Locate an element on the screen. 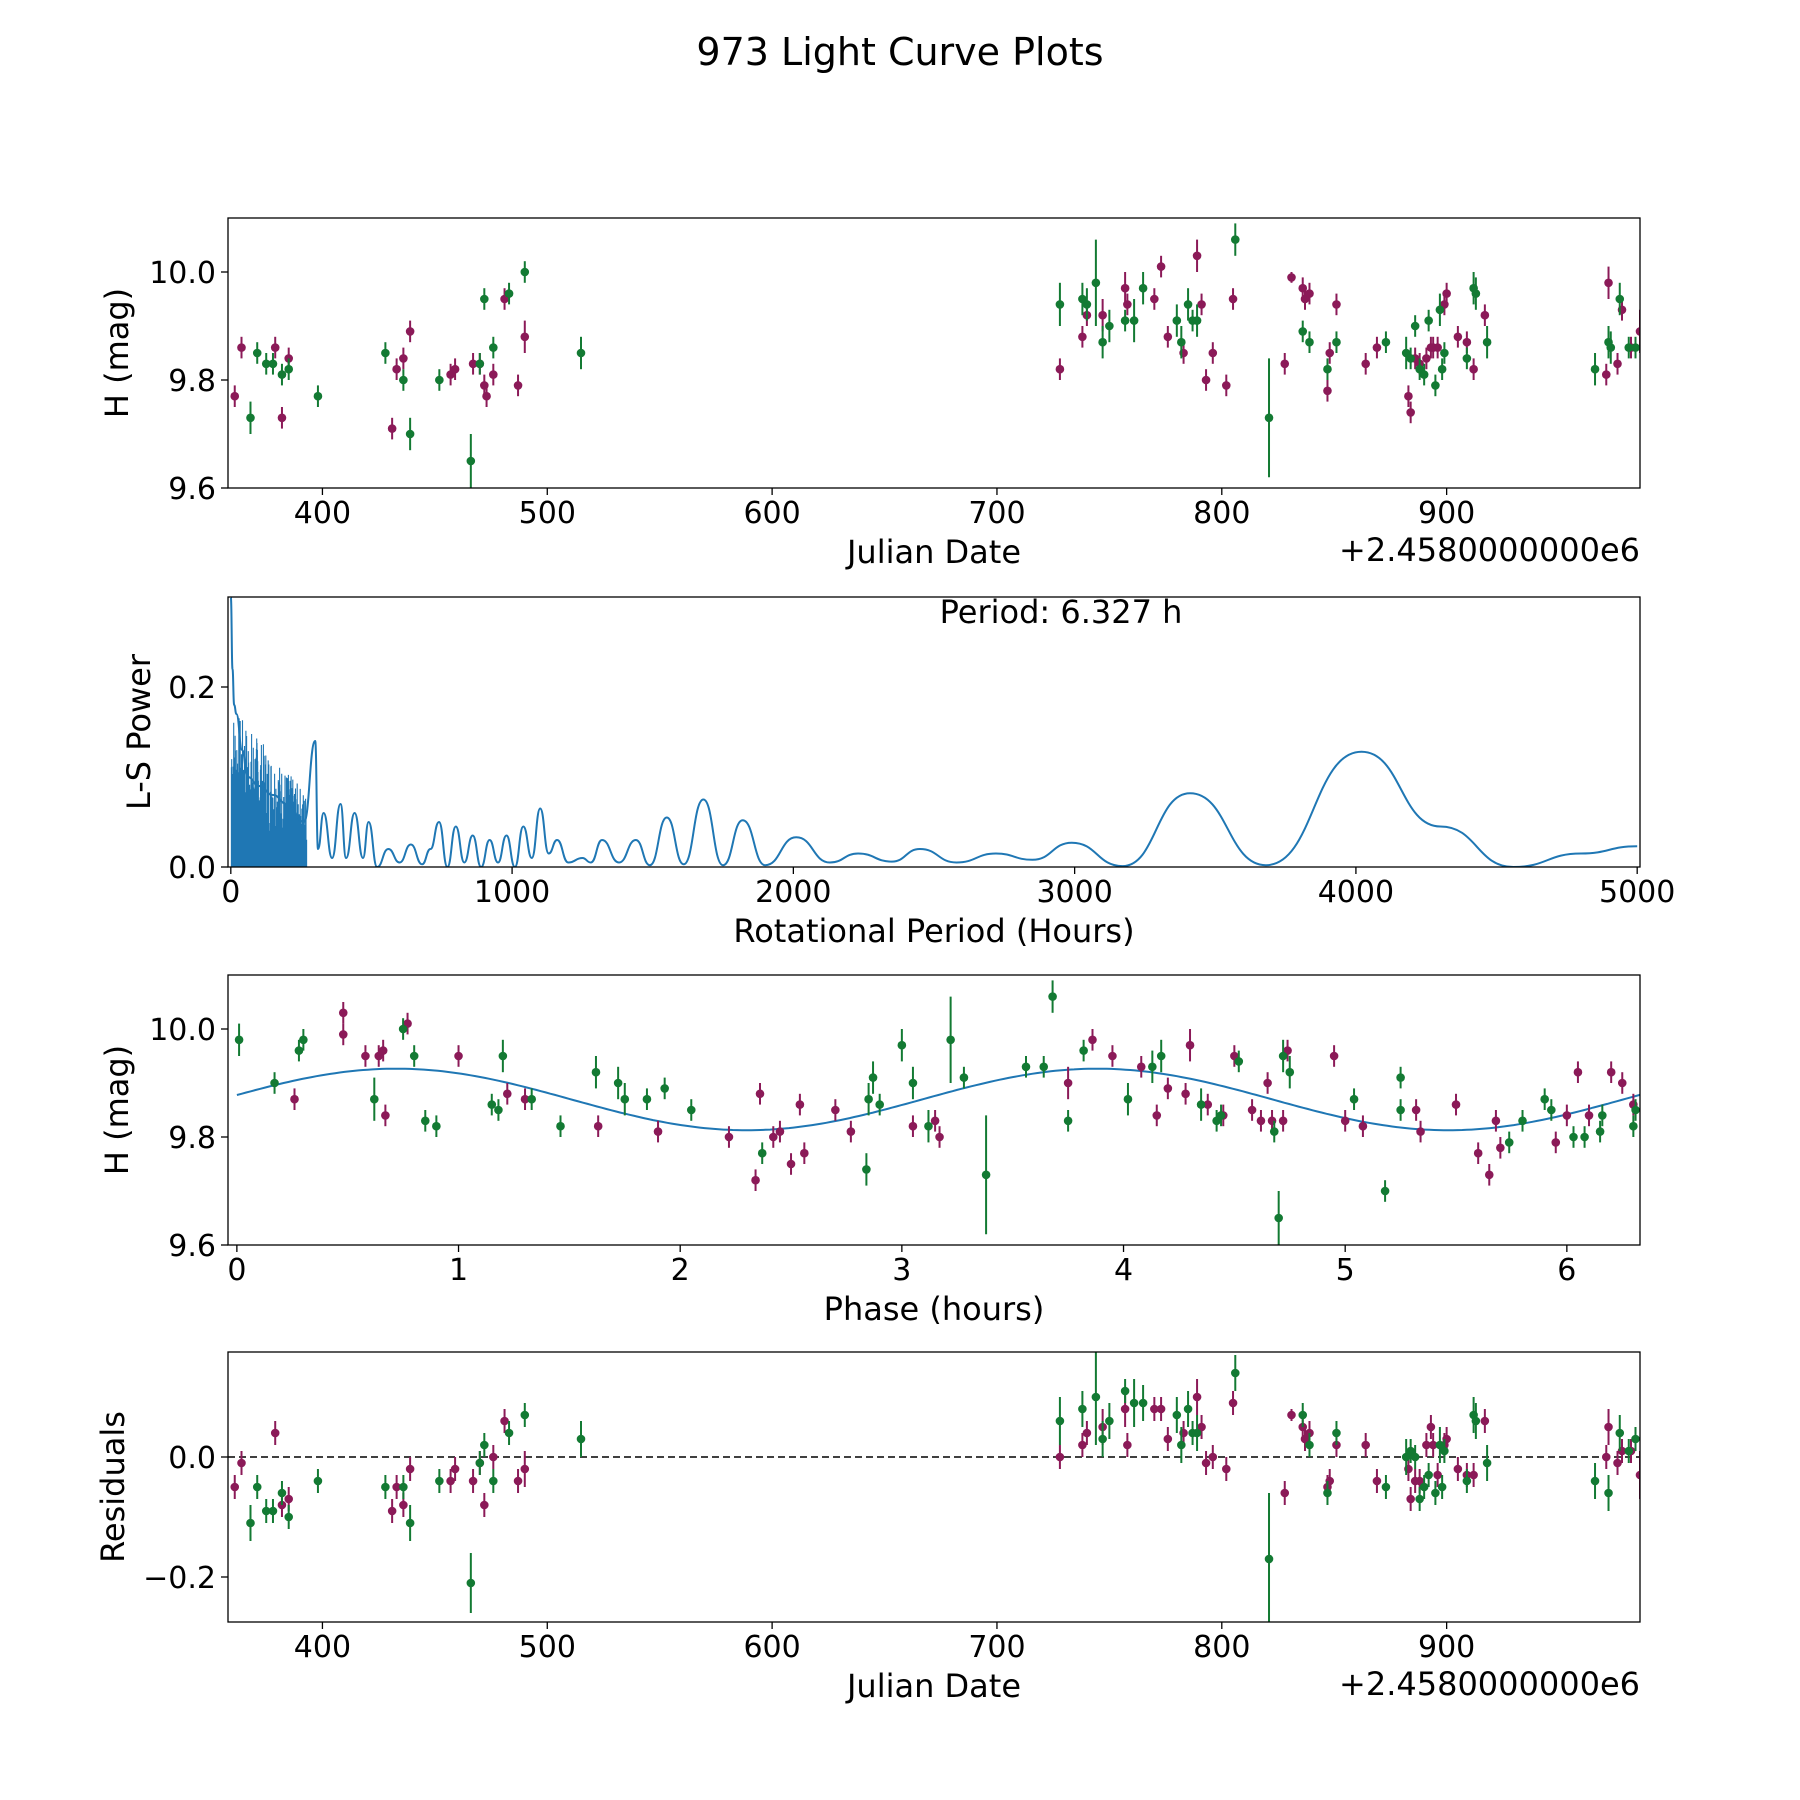  x-tick-label: 1 is located at coordinates (458, 1270).